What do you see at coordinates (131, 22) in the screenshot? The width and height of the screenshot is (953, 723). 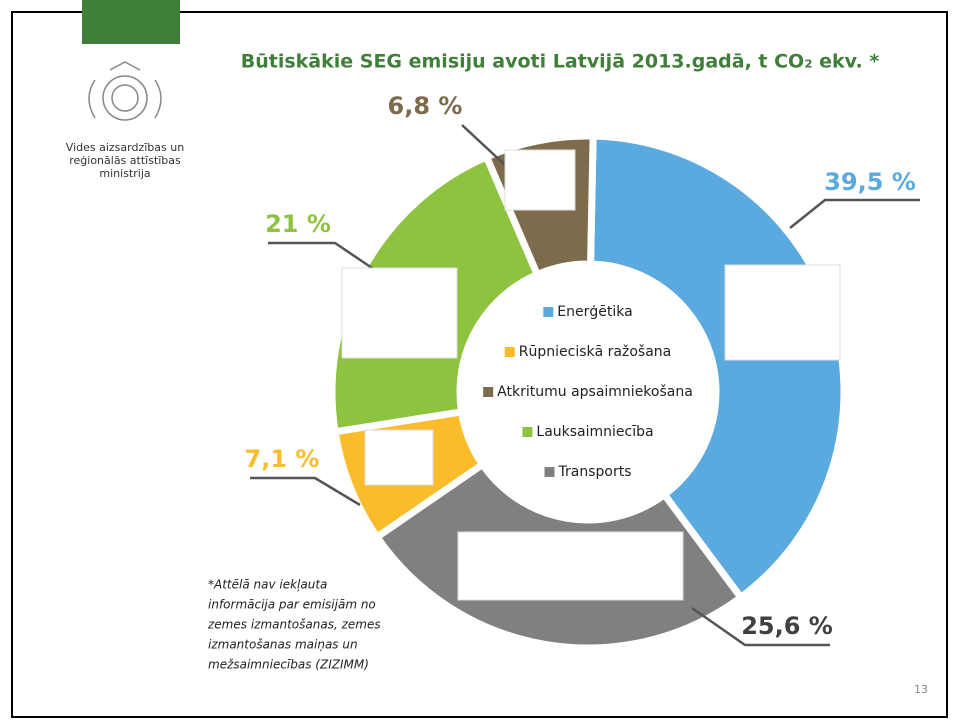 I see `header-block` at bounding box center [131, 22].